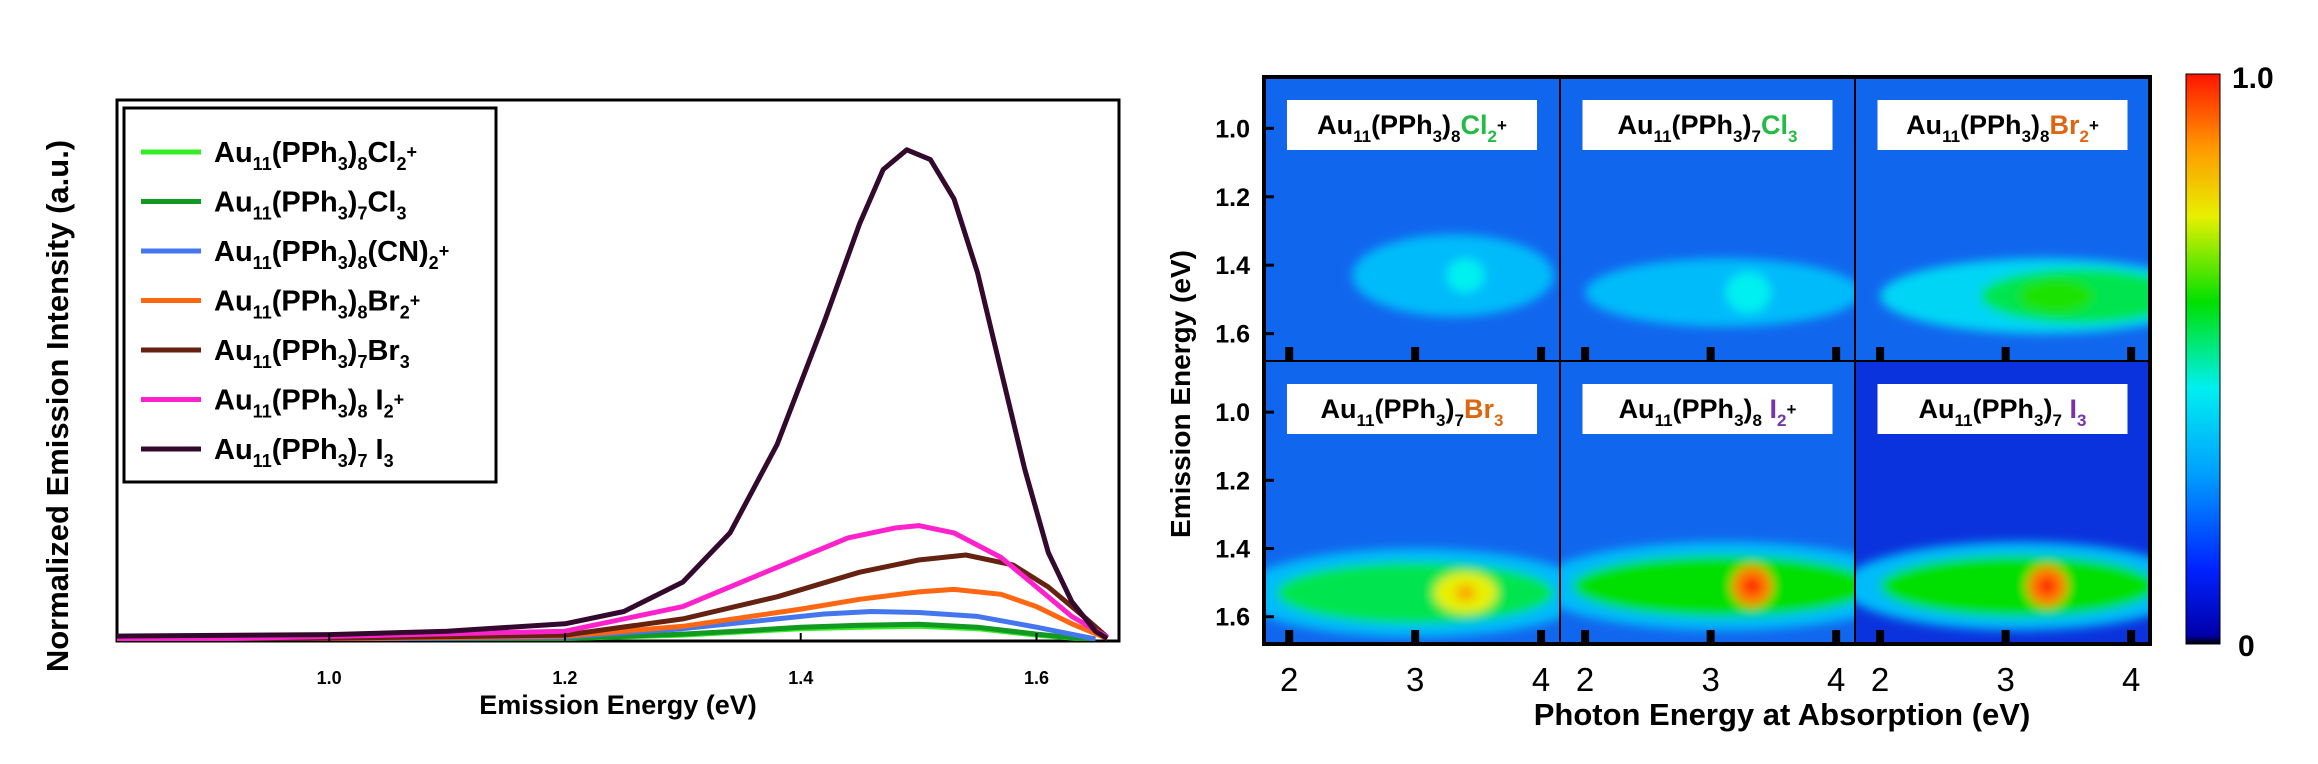  I want to click on legend-label-4: Au11(PPh3)8Br2+, so click(317, 304).